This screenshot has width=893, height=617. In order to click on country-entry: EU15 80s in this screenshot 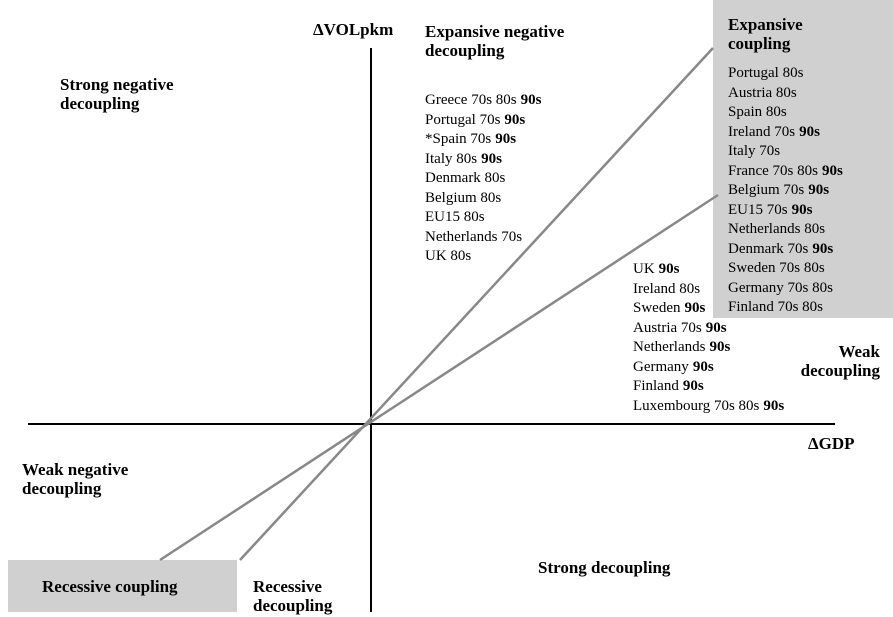, I will do `click(483, 218)`.